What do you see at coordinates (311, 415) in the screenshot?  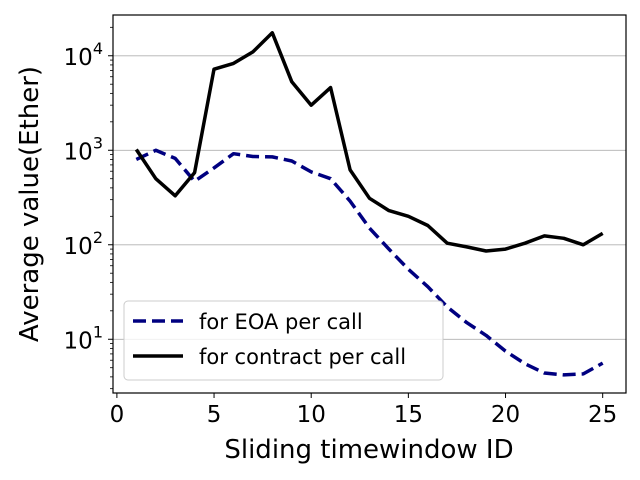 I see `x-tick-label: 10` at bounding box center [311, 415].